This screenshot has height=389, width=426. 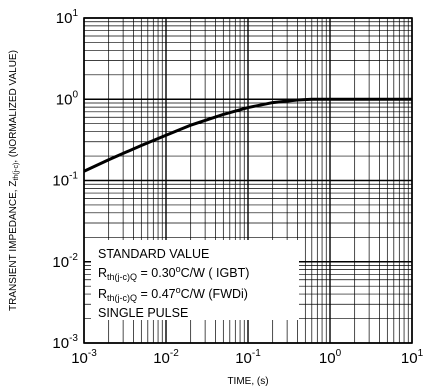 What do you see at coordinates (412, 357) in the screenshot?
I see `x-tick-label: 10¹` at bounding box center [412, 357].